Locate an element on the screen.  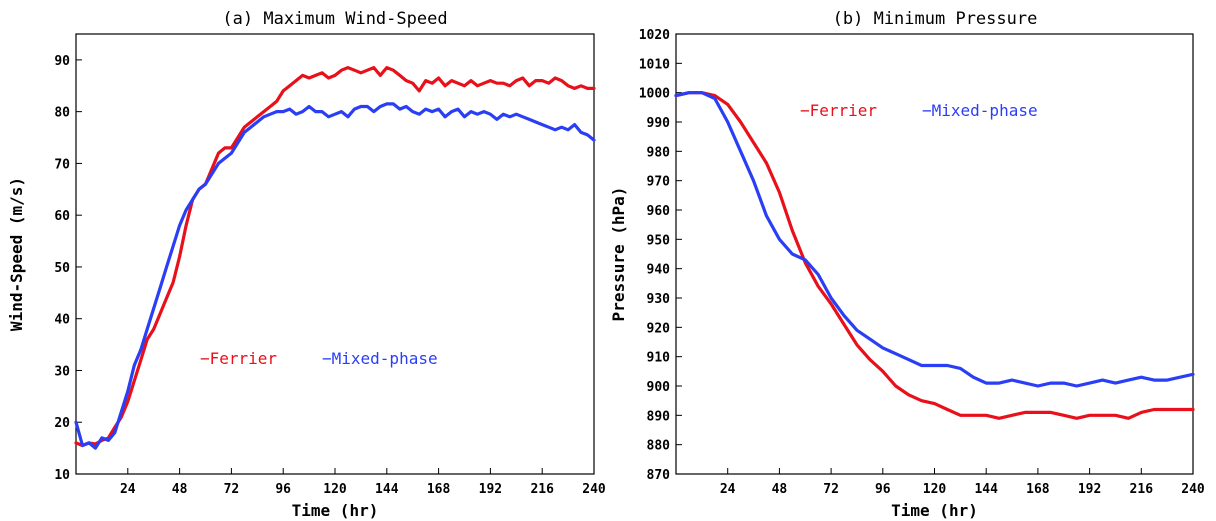
y-tick-label: 940 is located at coordinates (659, 270).